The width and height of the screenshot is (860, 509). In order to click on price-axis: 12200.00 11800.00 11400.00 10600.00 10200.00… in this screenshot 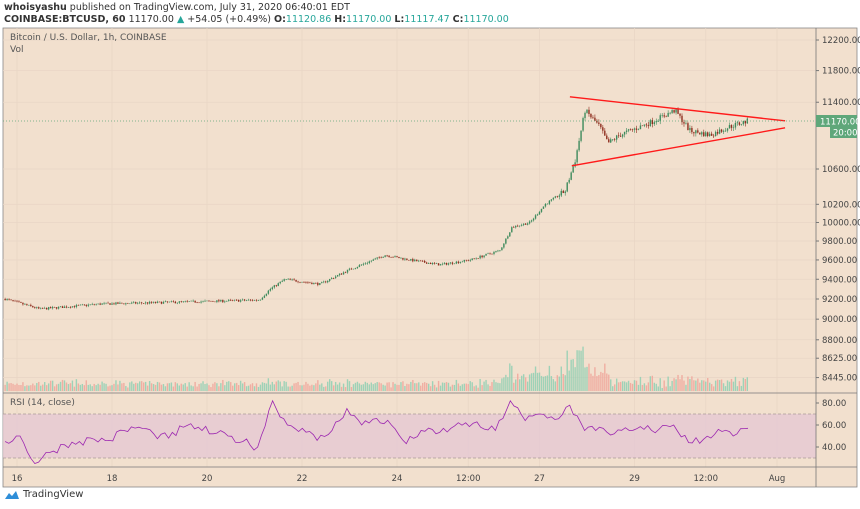, I will do `click(838, 210)`.